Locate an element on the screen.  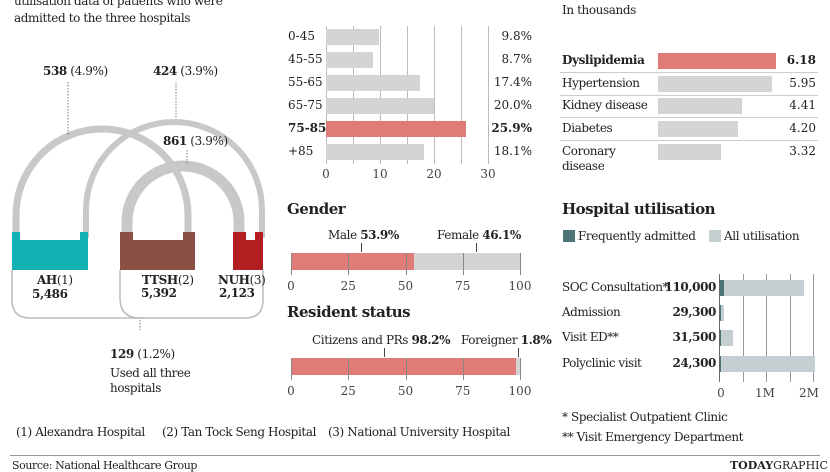
tick-label: 2M is located at coordinates (809, 393).